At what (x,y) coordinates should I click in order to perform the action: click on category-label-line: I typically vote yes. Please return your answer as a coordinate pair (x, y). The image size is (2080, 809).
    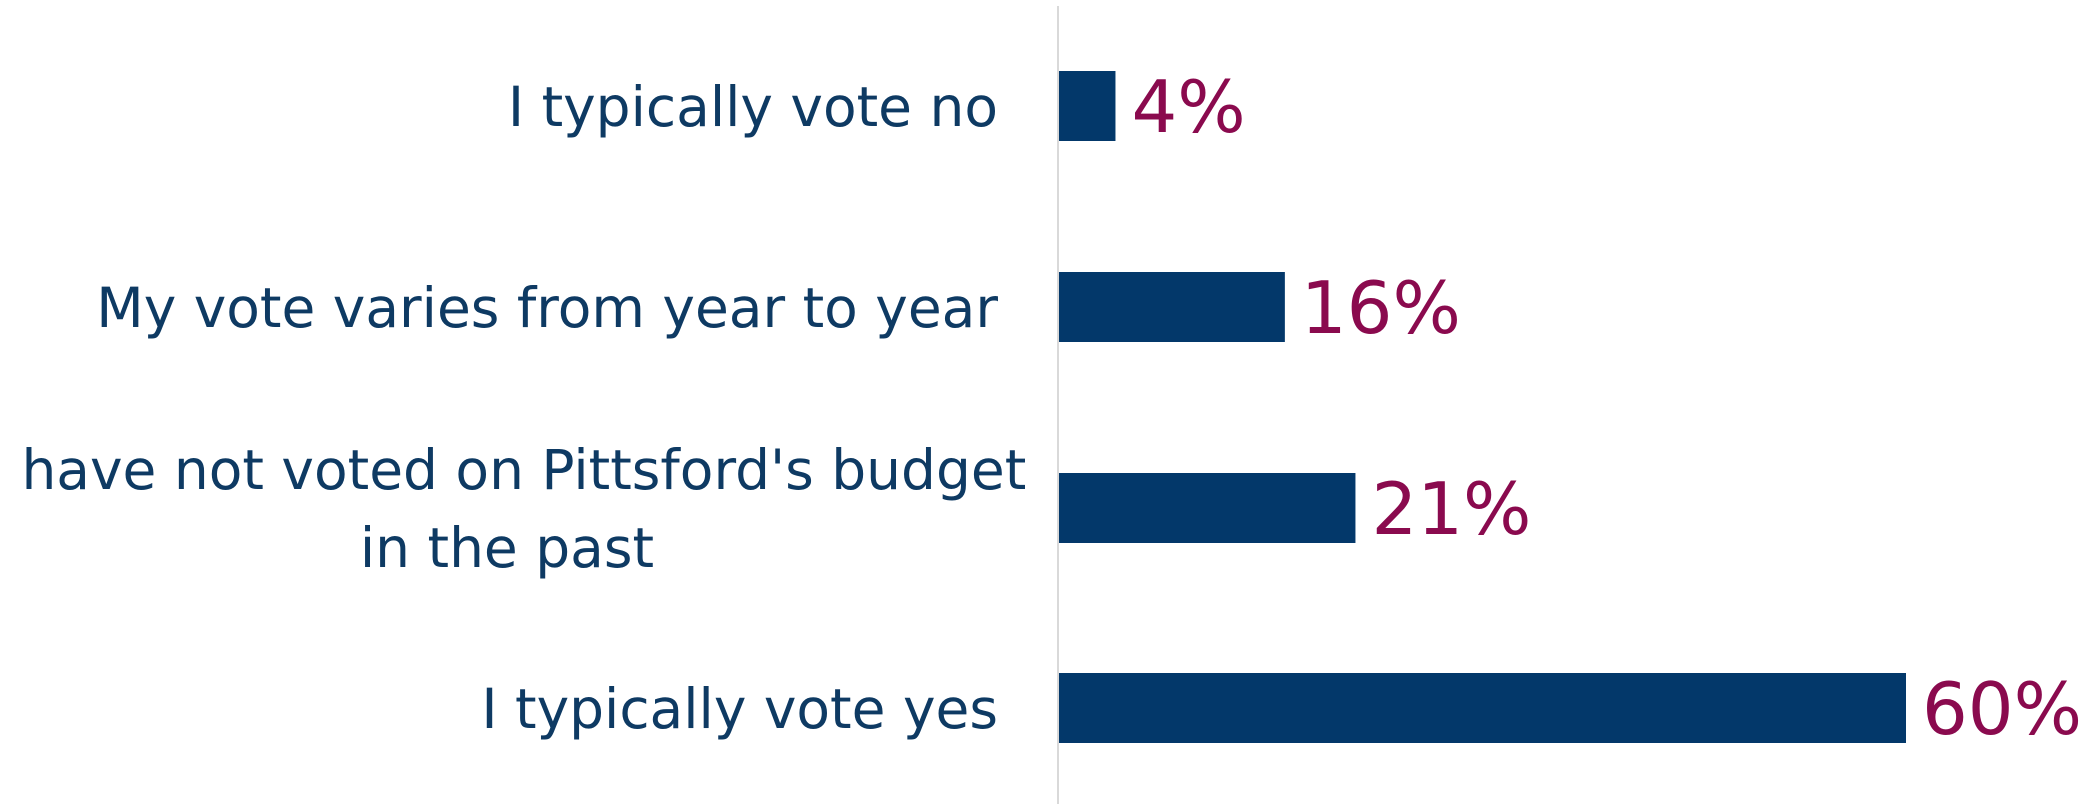
    Looking at the image, I should click on (739, 709).